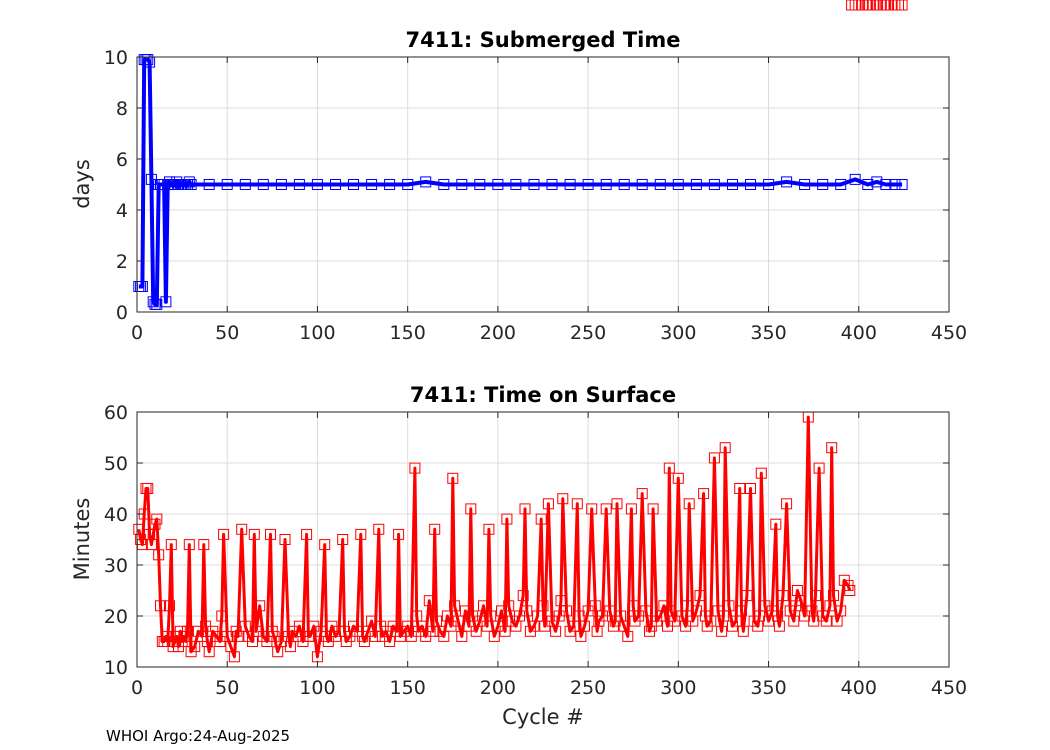 The width and height of the screenshot is (1050, 750). What do you see at coordinates (542, 40) in the screenshot?
I see `submerged-time-title: 7411: Submerged Time` at bounding box center [542, 40].